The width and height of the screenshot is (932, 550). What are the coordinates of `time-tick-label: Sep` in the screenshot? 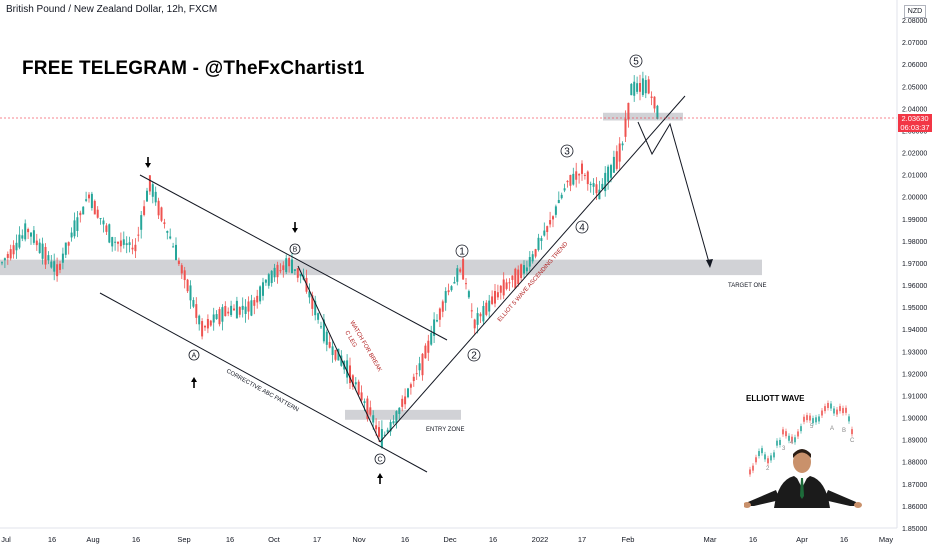 It's located at (183, 539).